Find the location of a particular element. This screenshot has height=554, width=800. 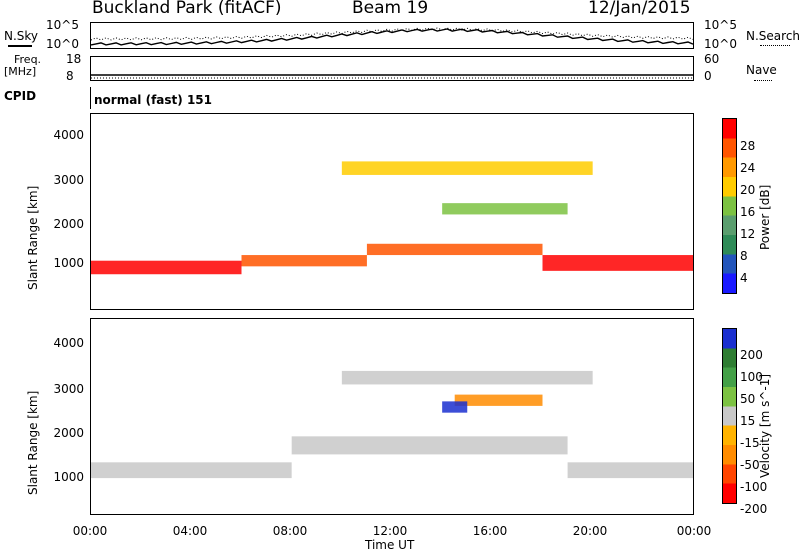

noise-left-legend-line is located at coordinates (20, 46).